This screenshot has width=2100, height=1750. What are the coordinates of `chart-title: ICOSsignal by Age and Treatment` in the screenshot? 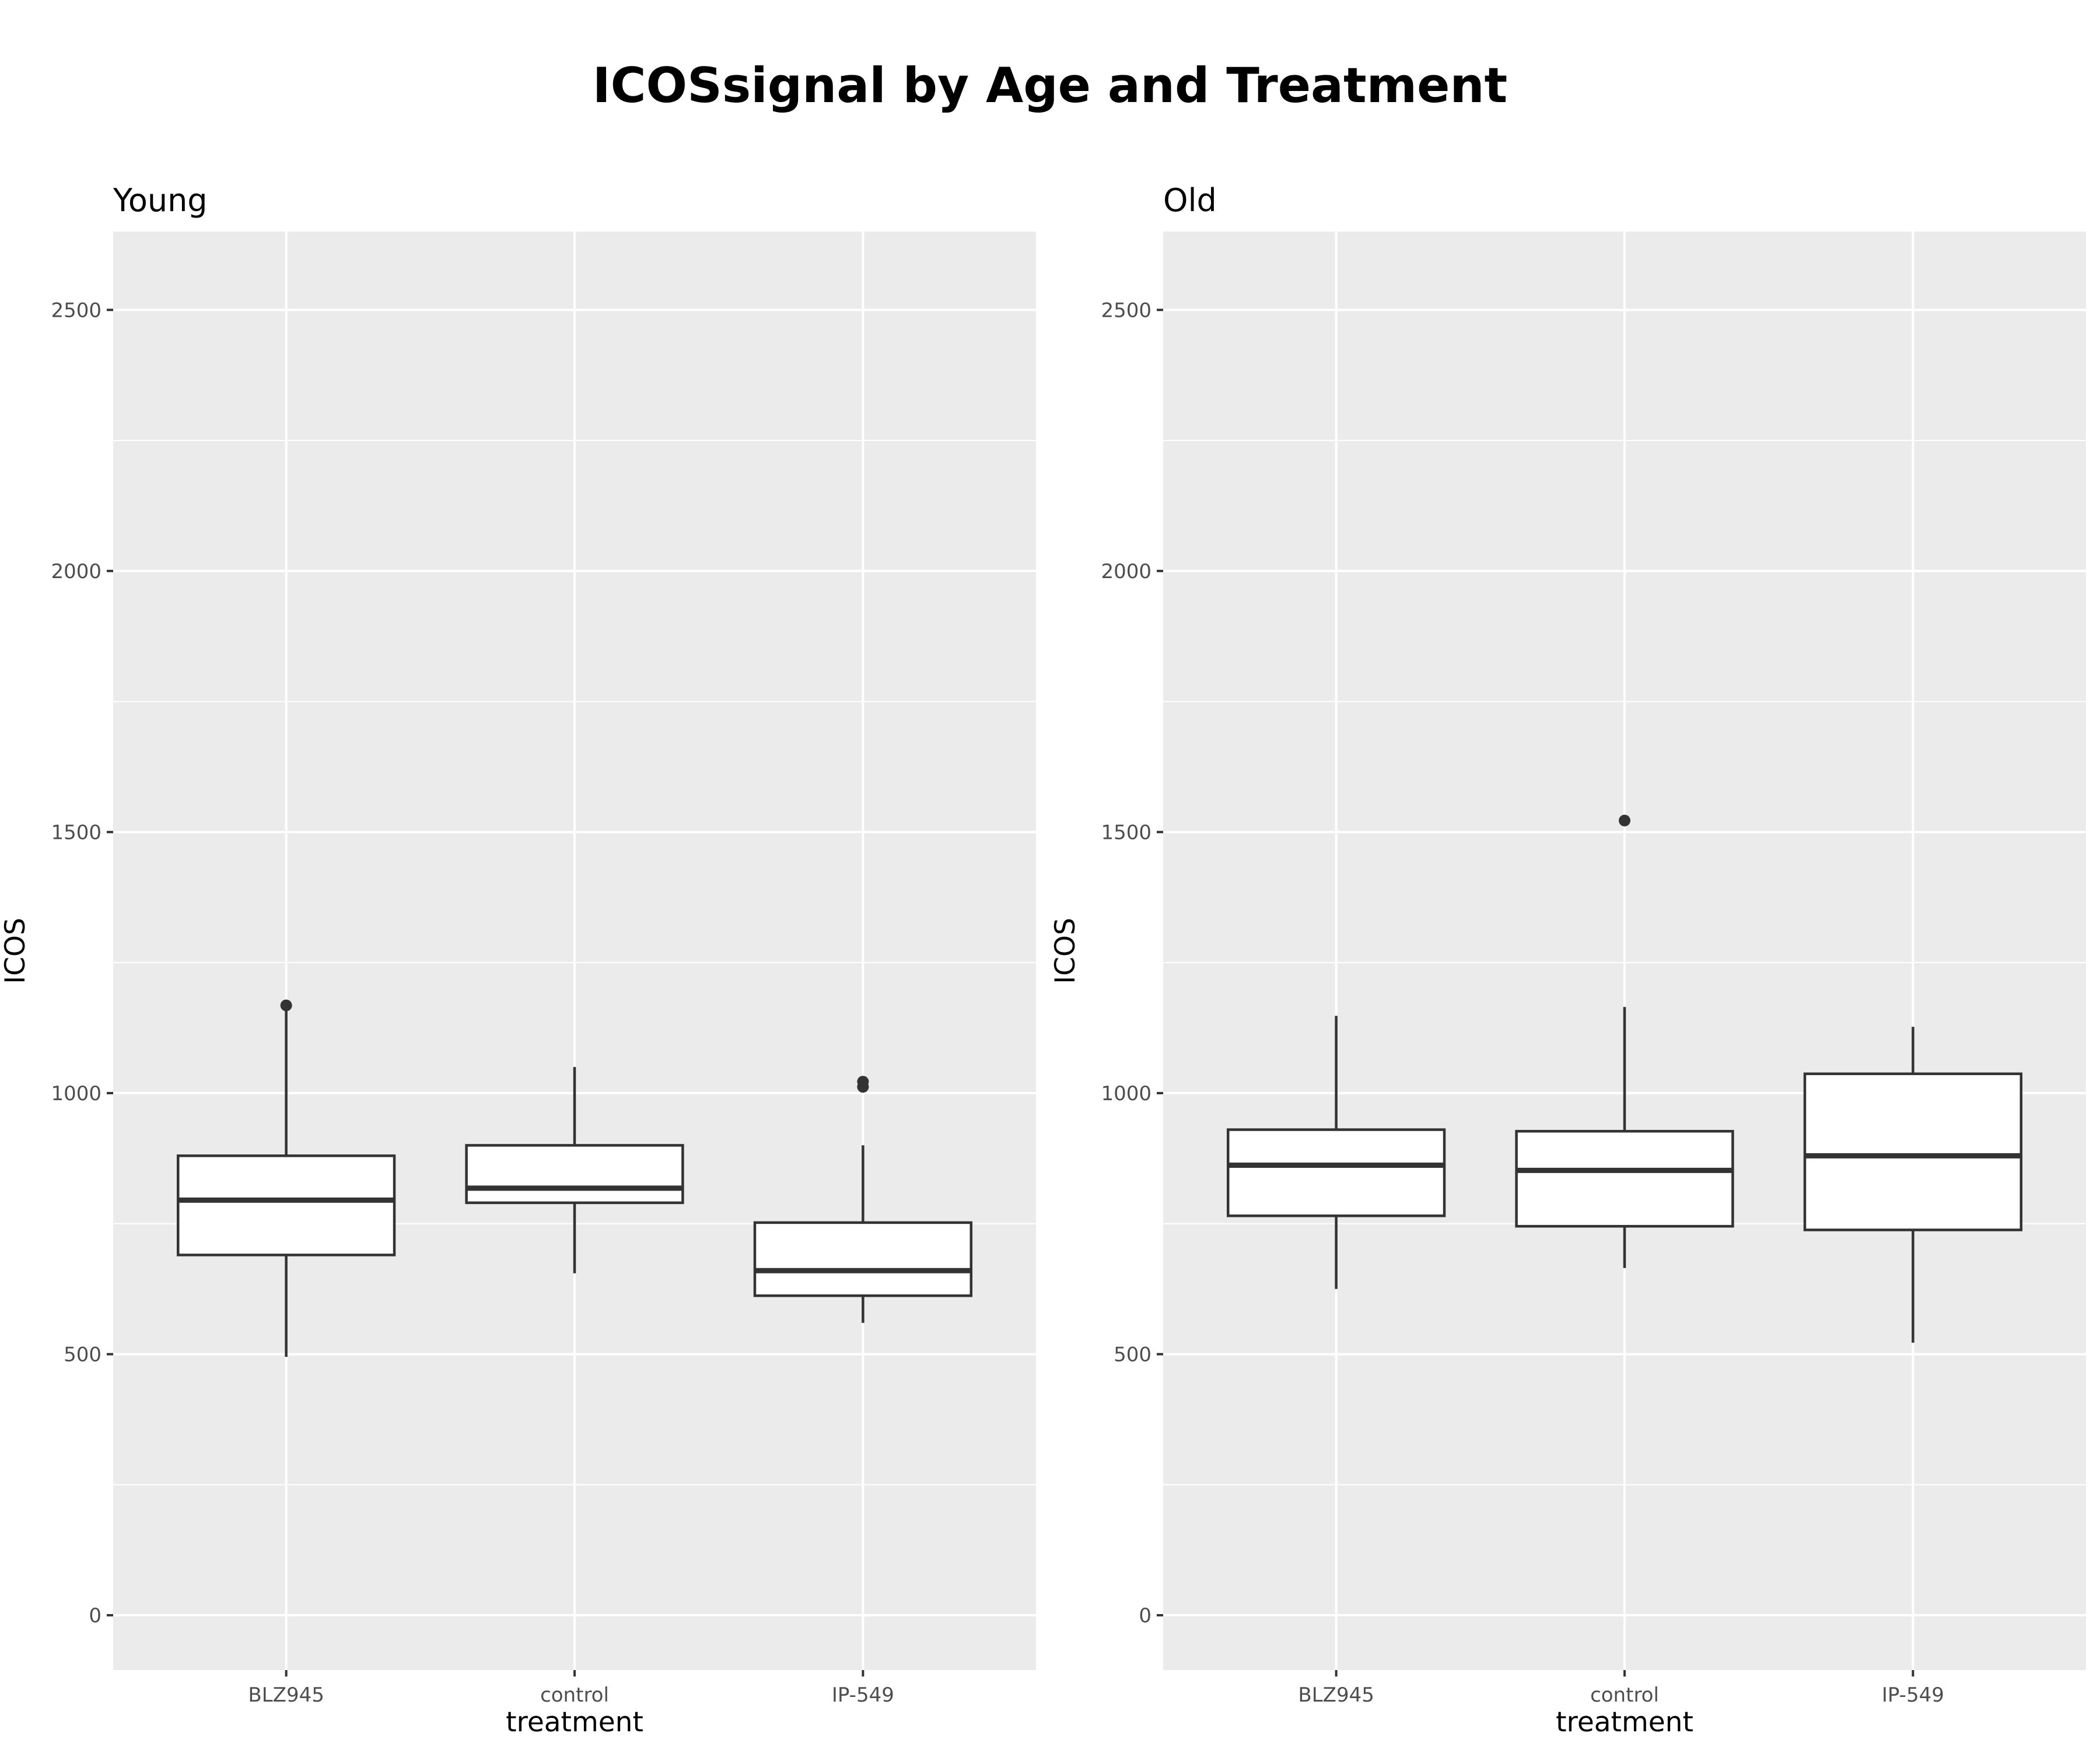 It's located at (1050, 85).